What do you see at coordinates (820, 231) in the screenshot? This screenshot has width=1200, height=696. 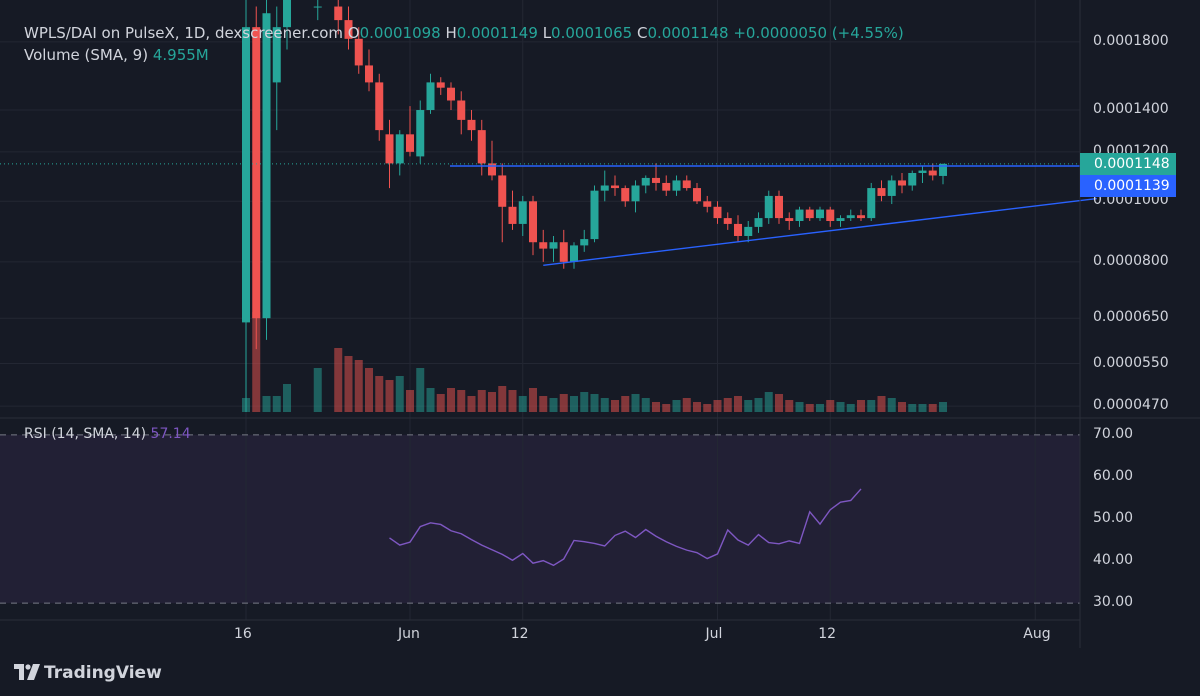 I see `support-trendline` at bounding box center [820, 231].